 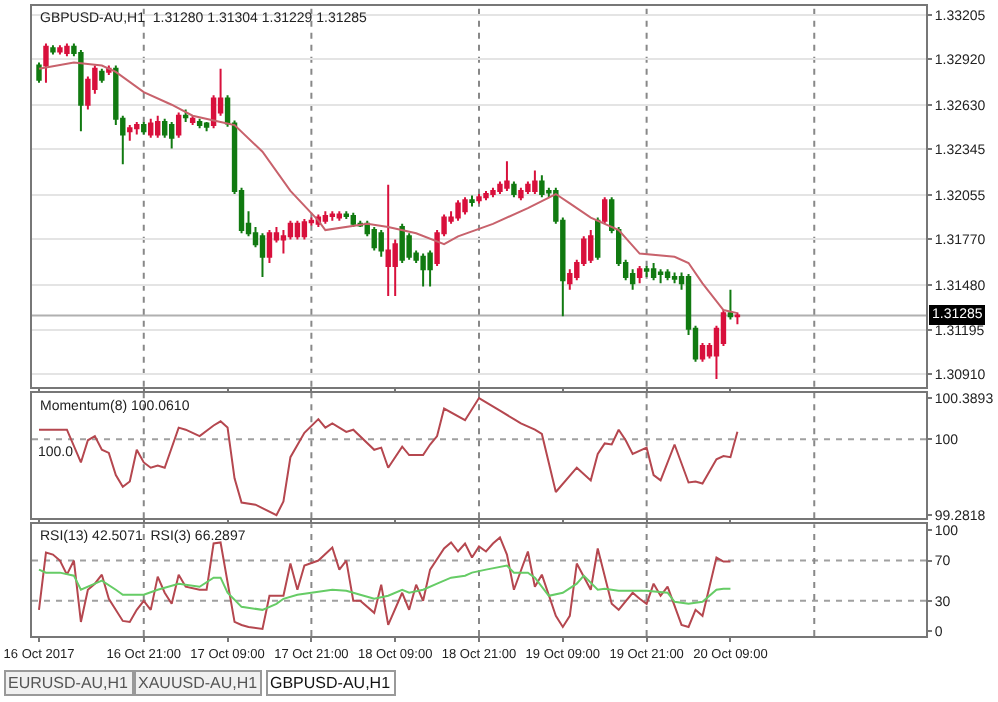 I want to click on text: XAUUSD-AU,H1, so click(x=198, y=683).